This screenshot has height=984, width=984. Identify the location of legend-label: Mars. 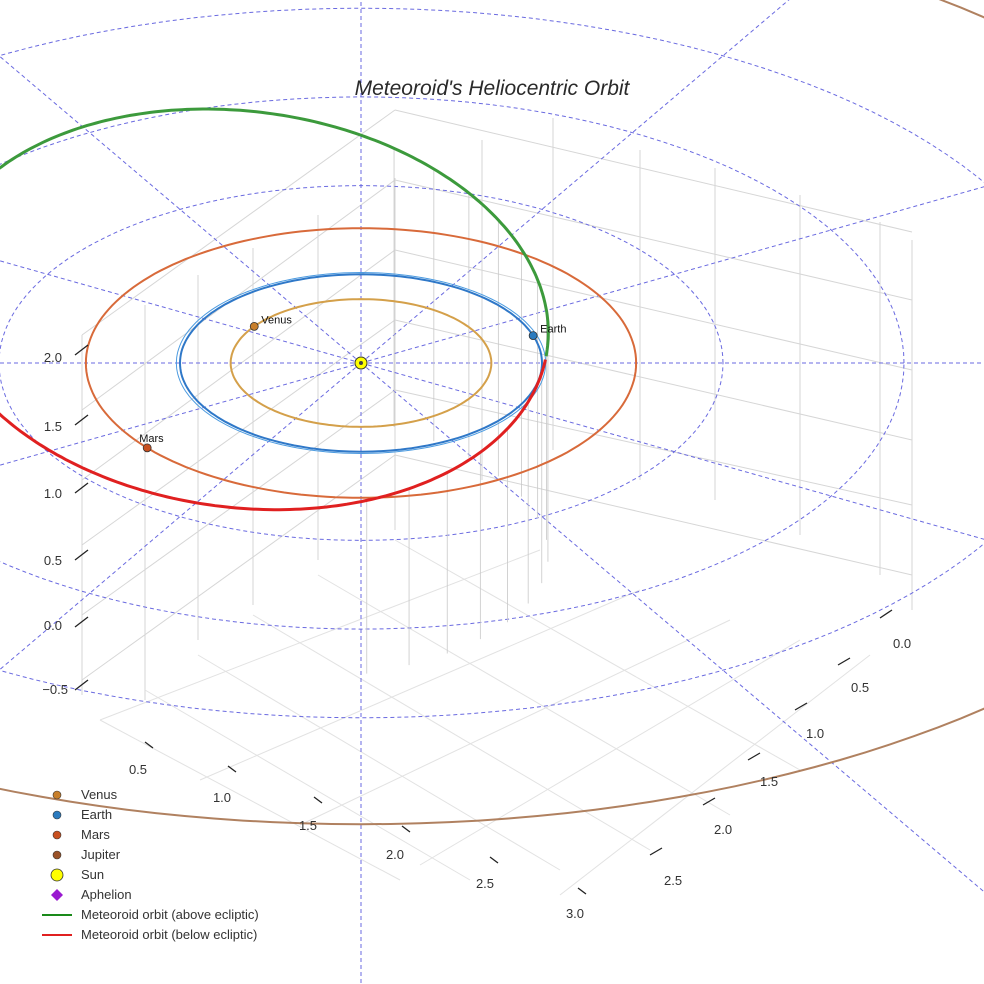
(95, 834).